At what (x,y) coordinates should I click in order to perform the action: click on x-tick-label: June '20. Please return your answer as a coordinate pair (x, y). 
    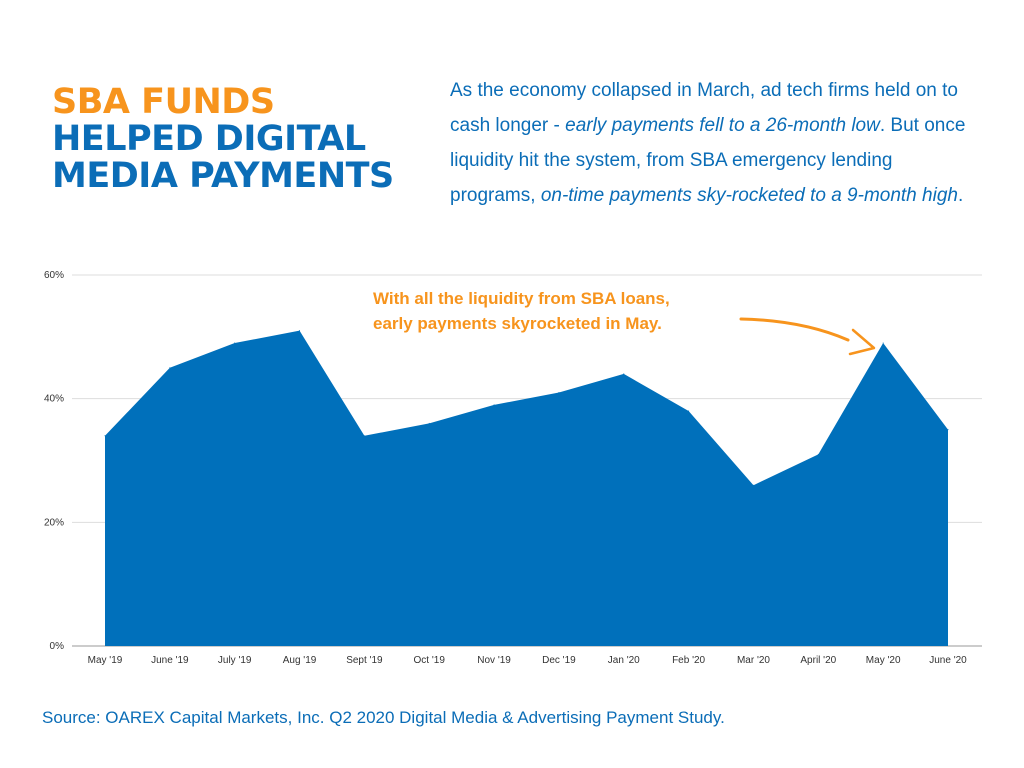
    Looking at the image, I should click on (948, 660).